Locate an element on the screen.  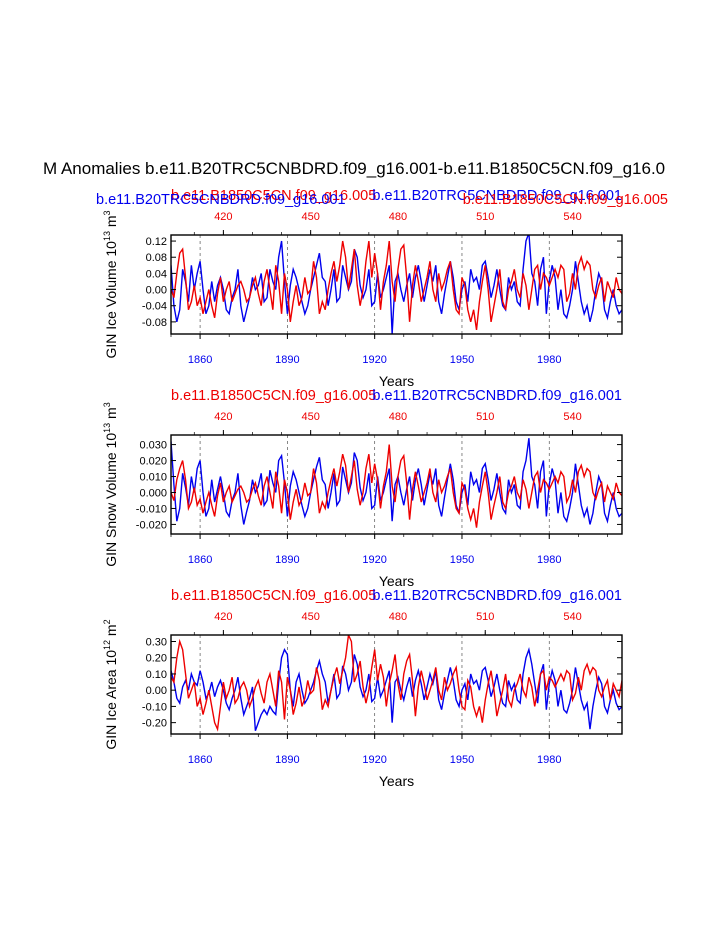
yaxis-label-exponent: 12 is located at coordinates (107, 645).